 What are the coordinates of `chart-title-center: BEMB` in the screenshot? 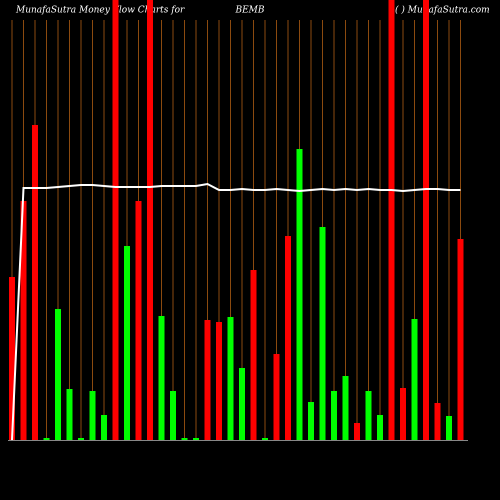 It's located at (249, 11).